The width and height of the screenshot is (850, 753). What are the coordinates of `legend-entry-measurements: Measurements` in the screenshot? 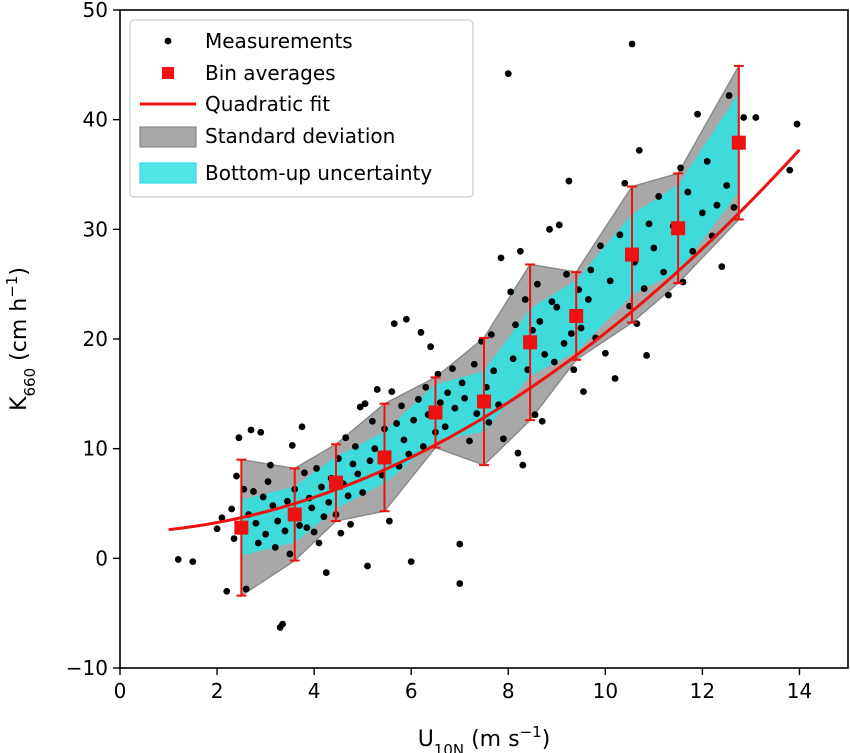 It's located at (258, 41).